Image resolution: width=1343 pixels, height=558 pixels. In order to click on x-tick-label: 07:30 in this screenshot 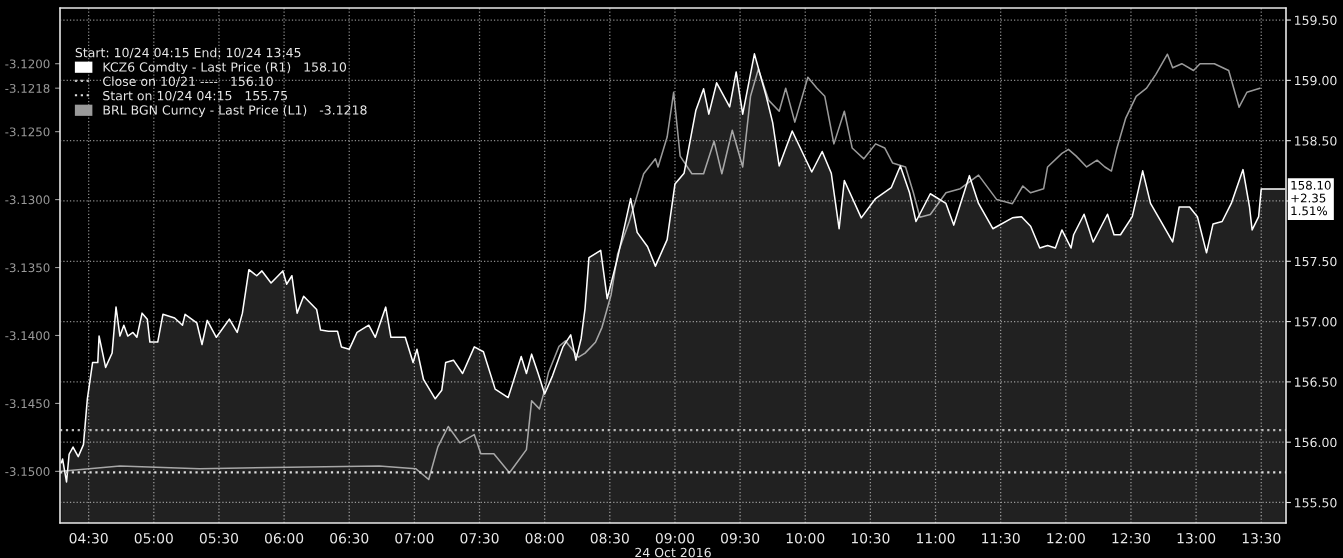, I will do `click(479, 538)`.